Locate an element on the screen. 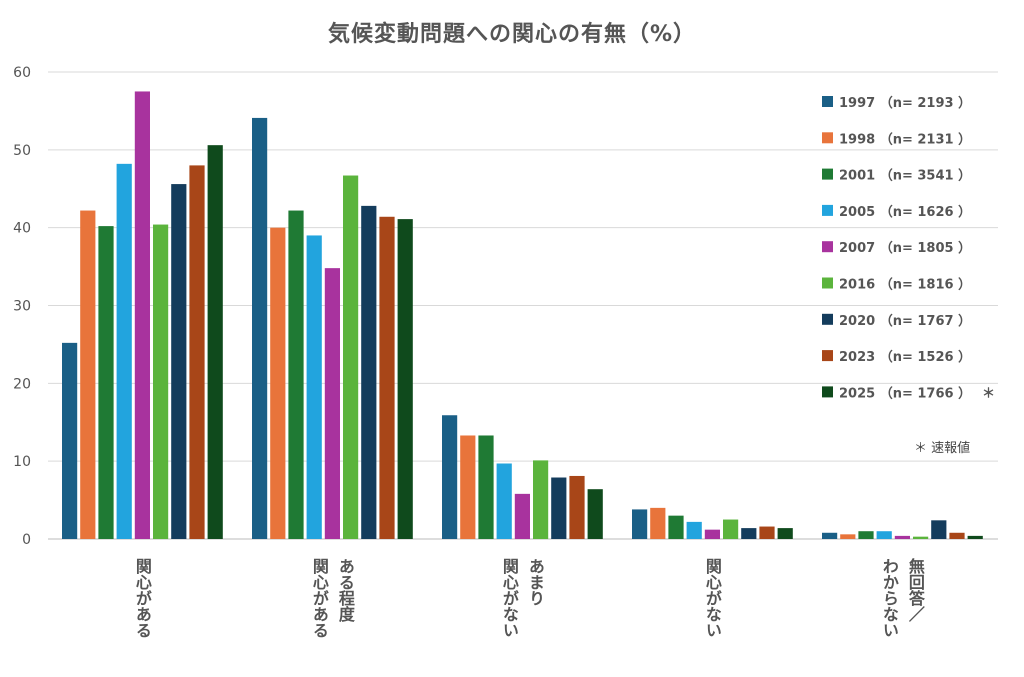 The image size is (1024, 677). legend-label: 1997 （n= 2193 ） is located at coordinates (905, 103).